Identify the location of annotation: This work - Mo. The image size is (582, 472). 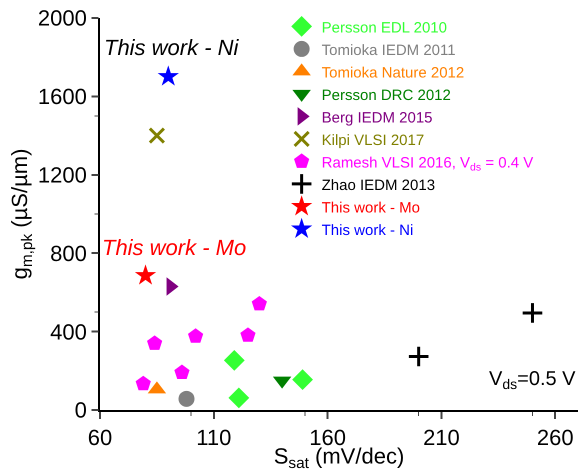
(174, 247).